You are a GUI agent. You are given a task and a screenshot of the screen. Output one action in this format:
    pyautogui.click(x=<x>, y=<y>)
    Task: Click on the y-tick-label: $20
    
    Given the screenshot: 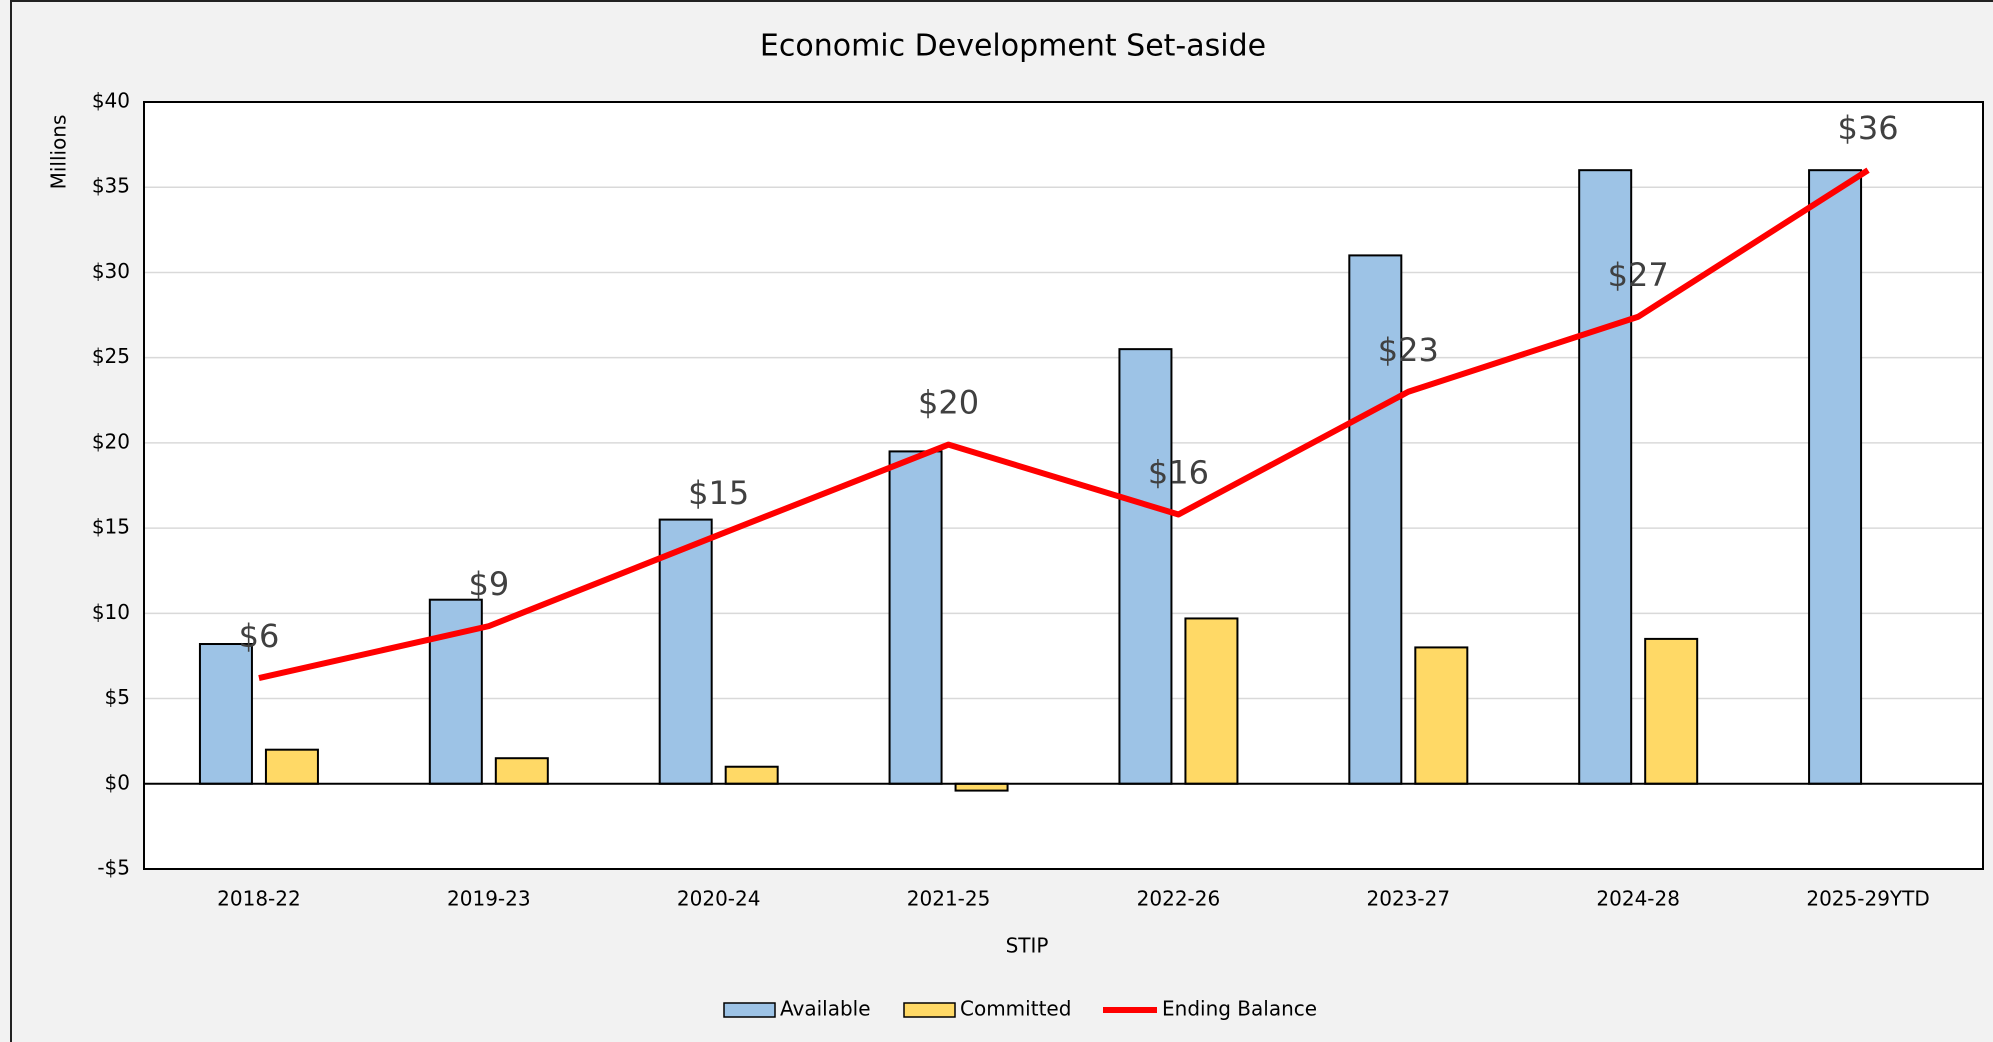 What is the action you would take?
    pyautogui.click(x=111, y=441)
    